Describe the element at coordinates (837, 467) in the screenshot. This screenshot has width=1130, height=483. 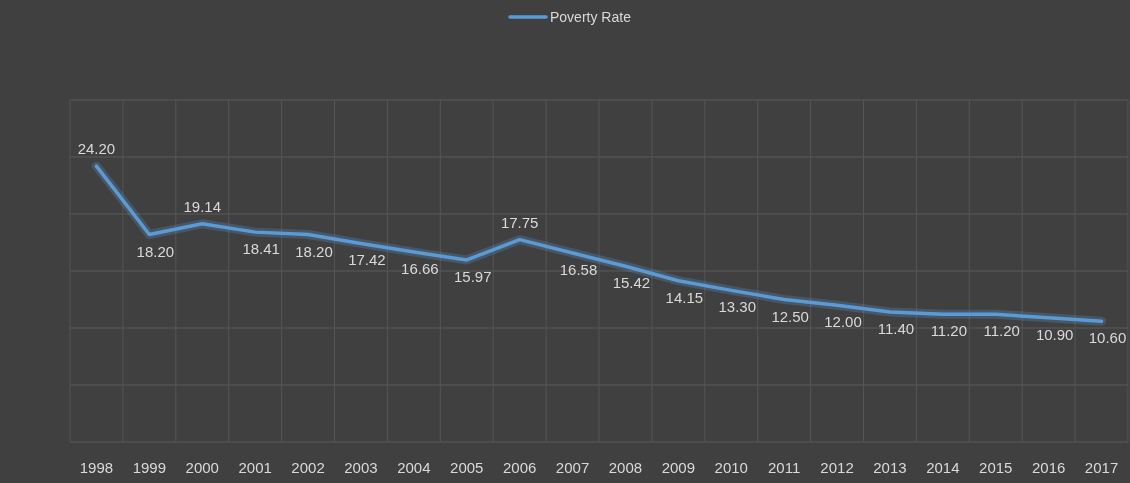
I see `x-tick-label: 2012` at that location.